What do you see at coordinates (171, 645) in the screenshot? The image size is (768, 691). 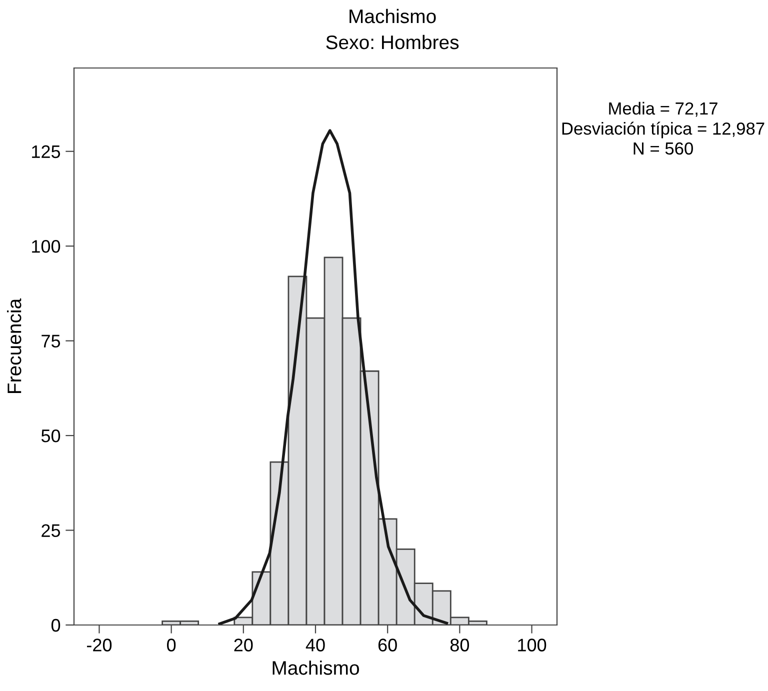 I see `x-tick-label: 0` at bounding box center [171, 645].